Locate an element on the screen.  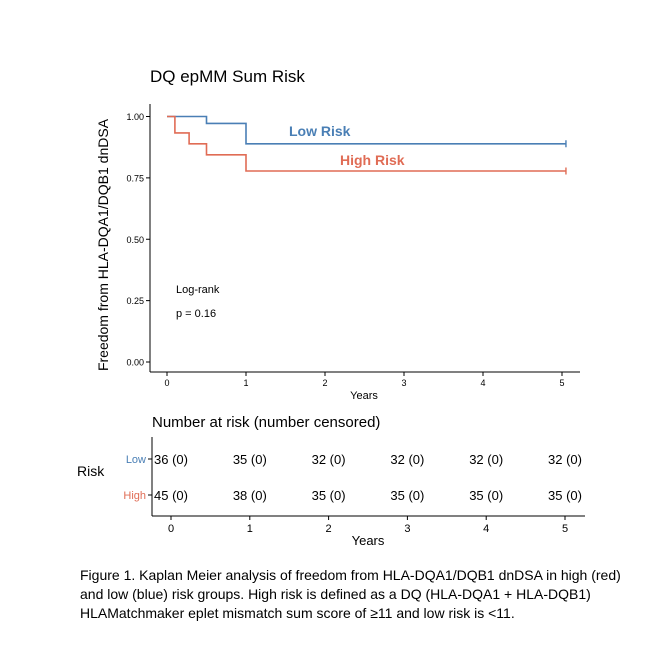
x-tick-label: 1 is located at coordinates (245, 383).